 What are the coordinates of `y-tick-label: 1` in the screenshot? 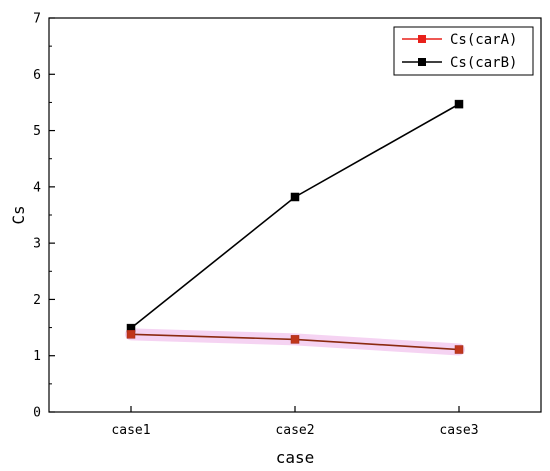 It's located at (37, 356).